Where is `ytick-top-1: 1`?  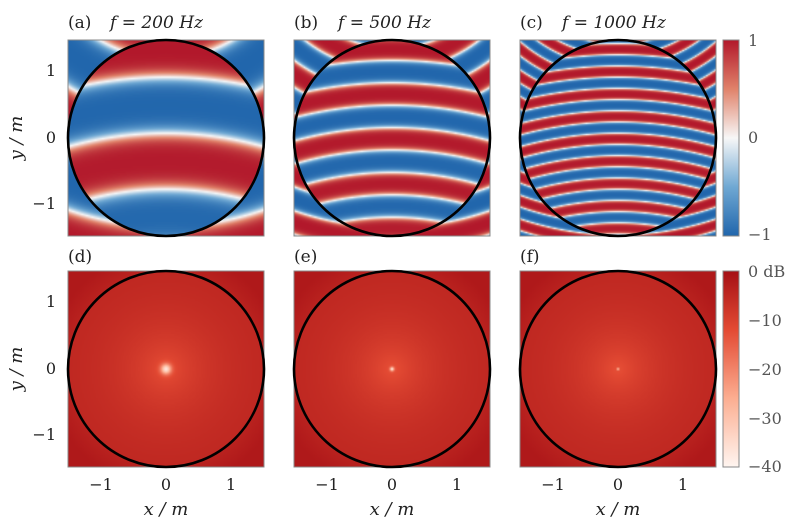 ytick-top-1: 1 is located at coordinates (51, 70).